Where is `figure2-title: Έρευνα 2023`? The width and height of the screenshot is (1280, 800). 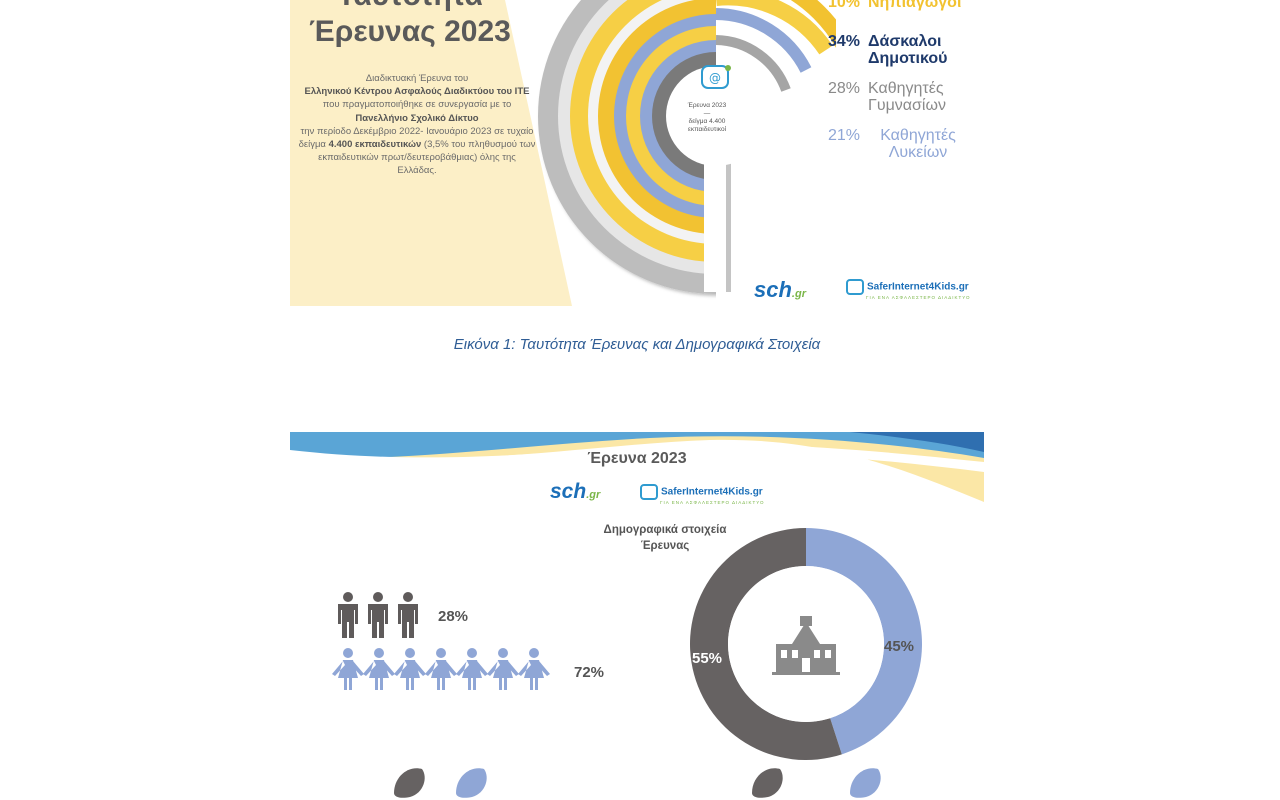
figure2-title: Έρευνα 2023 is located at coordinates (637, 458).